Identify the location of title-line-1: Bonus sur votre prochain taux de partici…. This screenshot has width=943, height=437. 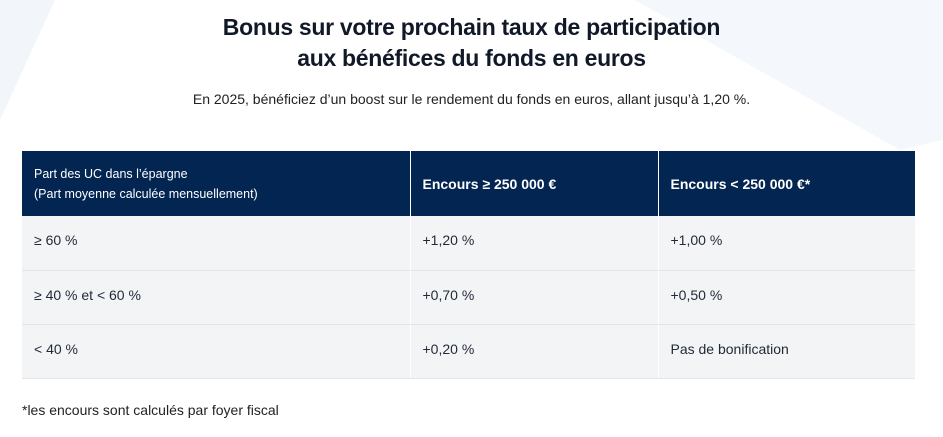
(471, 27).